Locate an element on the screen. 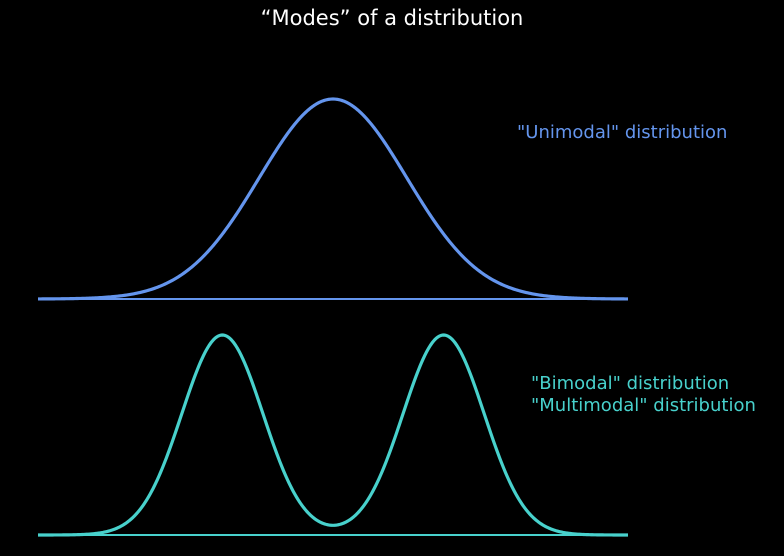  bimodal-label: "Bimodal" distribution is located at coordinates (630, 383).